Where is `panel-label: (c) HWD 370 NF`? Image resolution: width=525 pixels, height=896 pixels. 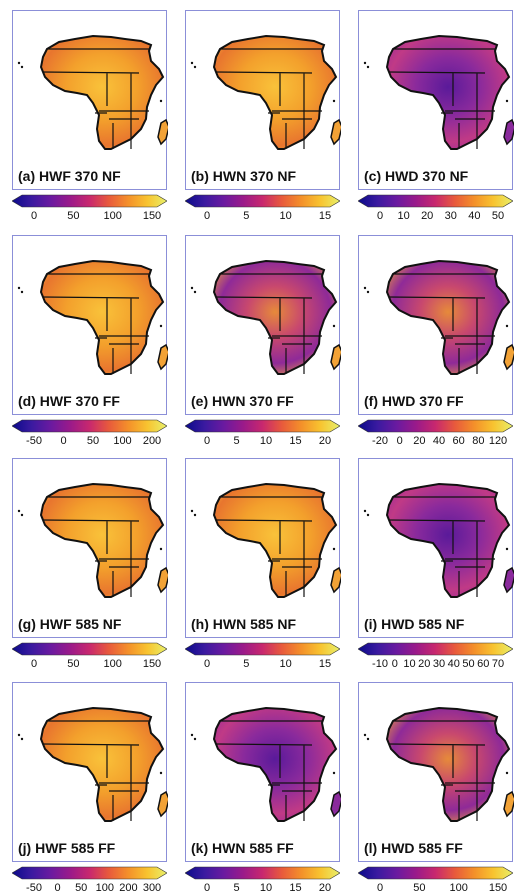 panel-label: (c) HWD 370 NF is located at coordinates (416, 176).